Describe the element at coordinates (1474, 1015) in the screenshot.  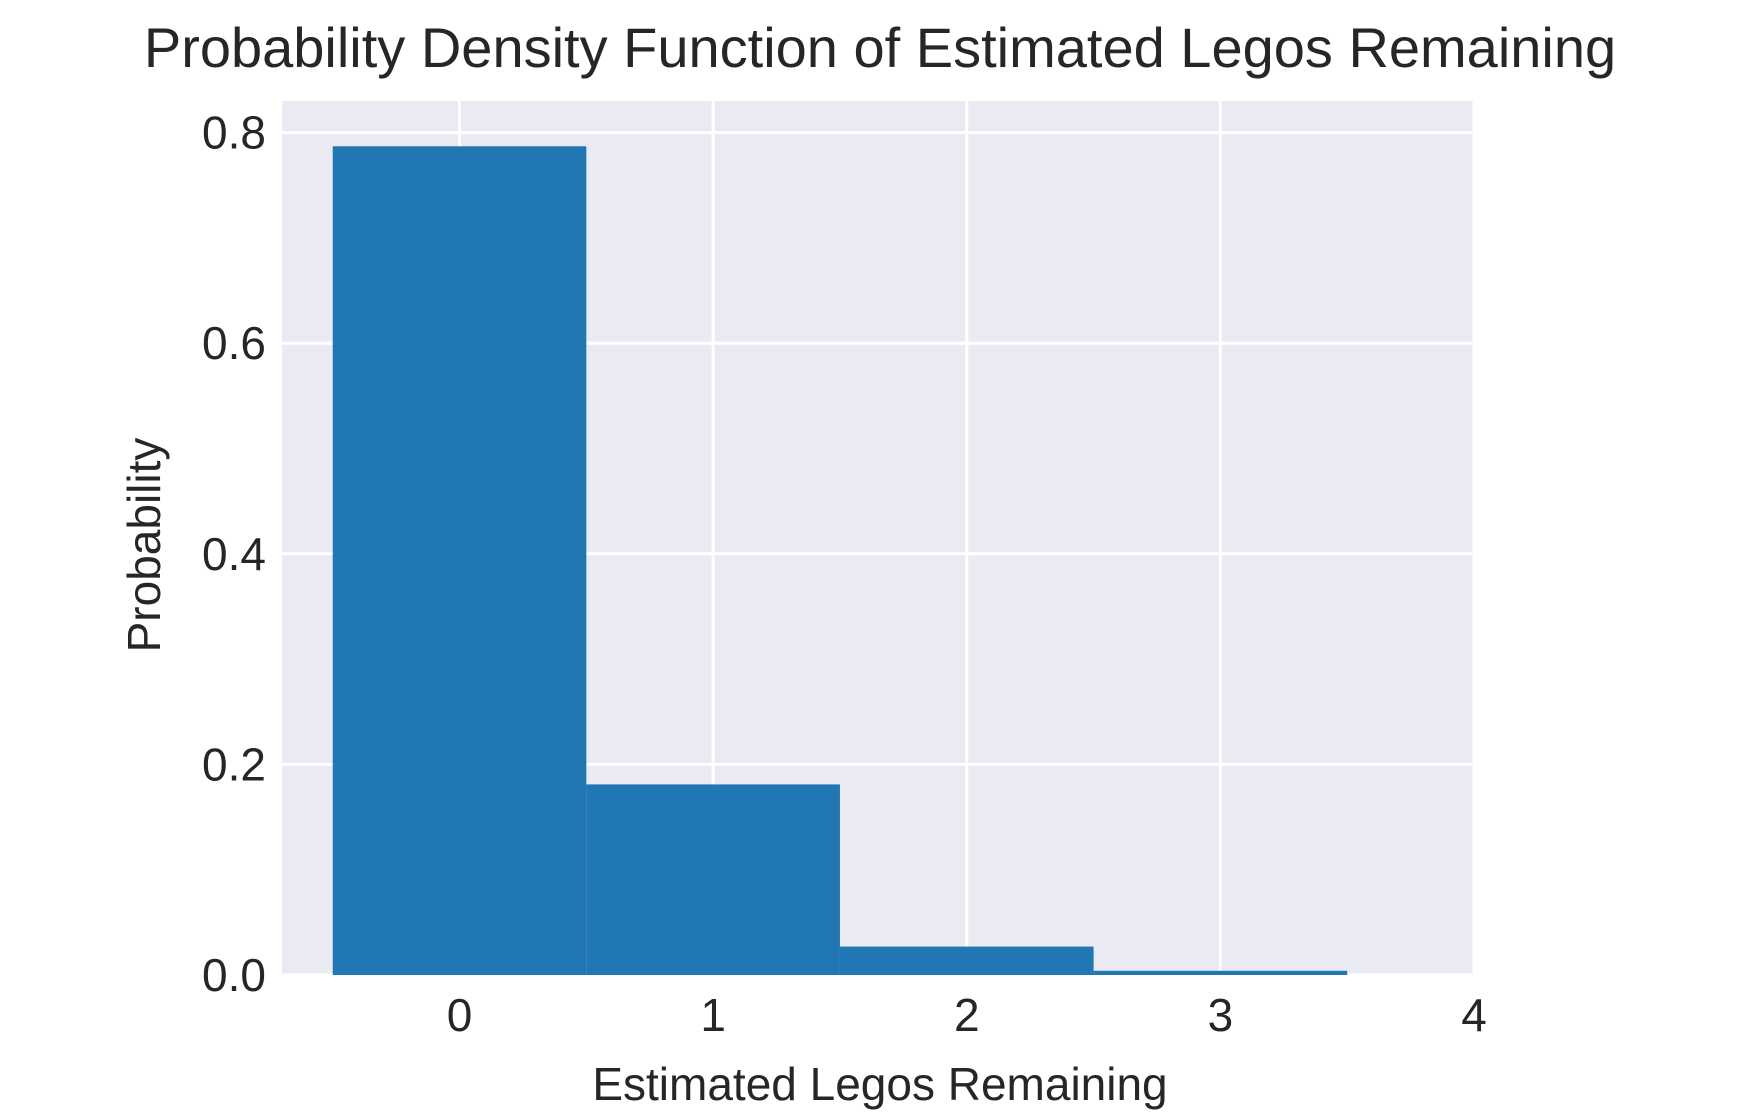
I see `x-tick-label-4: 4` at that location.